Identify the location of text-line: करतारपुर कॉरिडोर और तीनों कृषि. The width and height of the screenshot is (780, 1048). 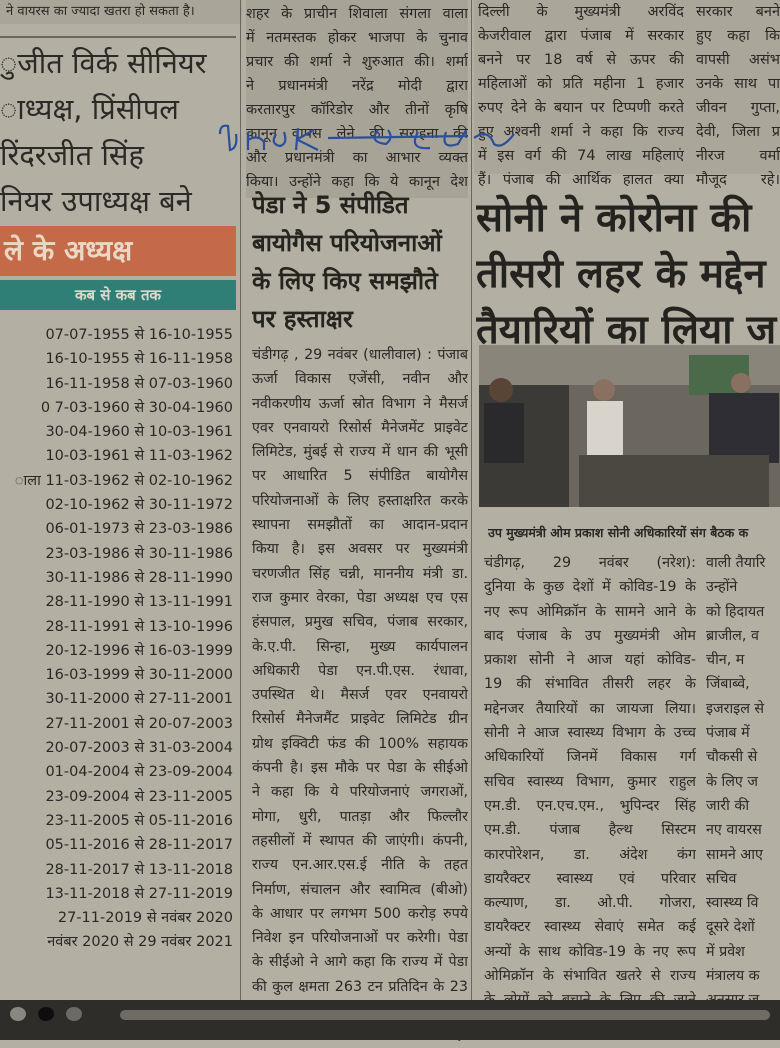
(357, 110).